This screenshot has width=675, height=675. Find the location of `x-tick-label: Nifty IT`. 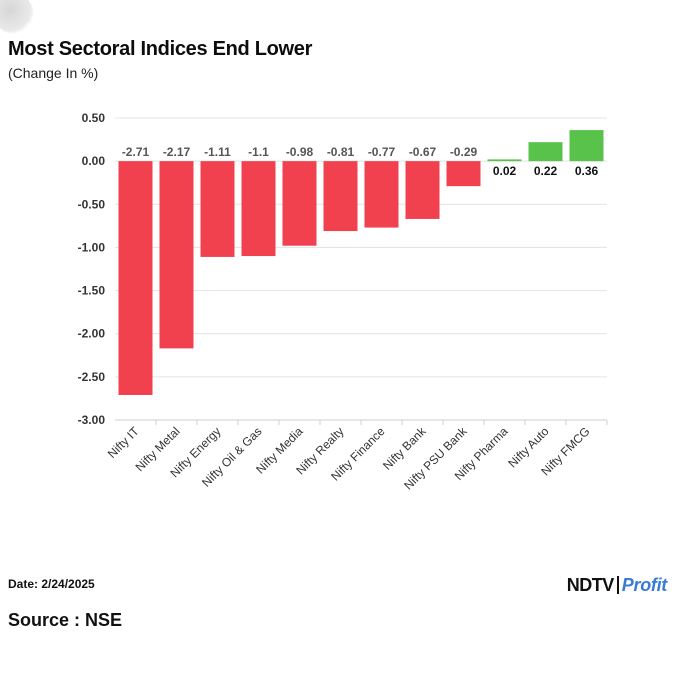

x-tick-label: Nifty IT is located at coordinates (123, 442).